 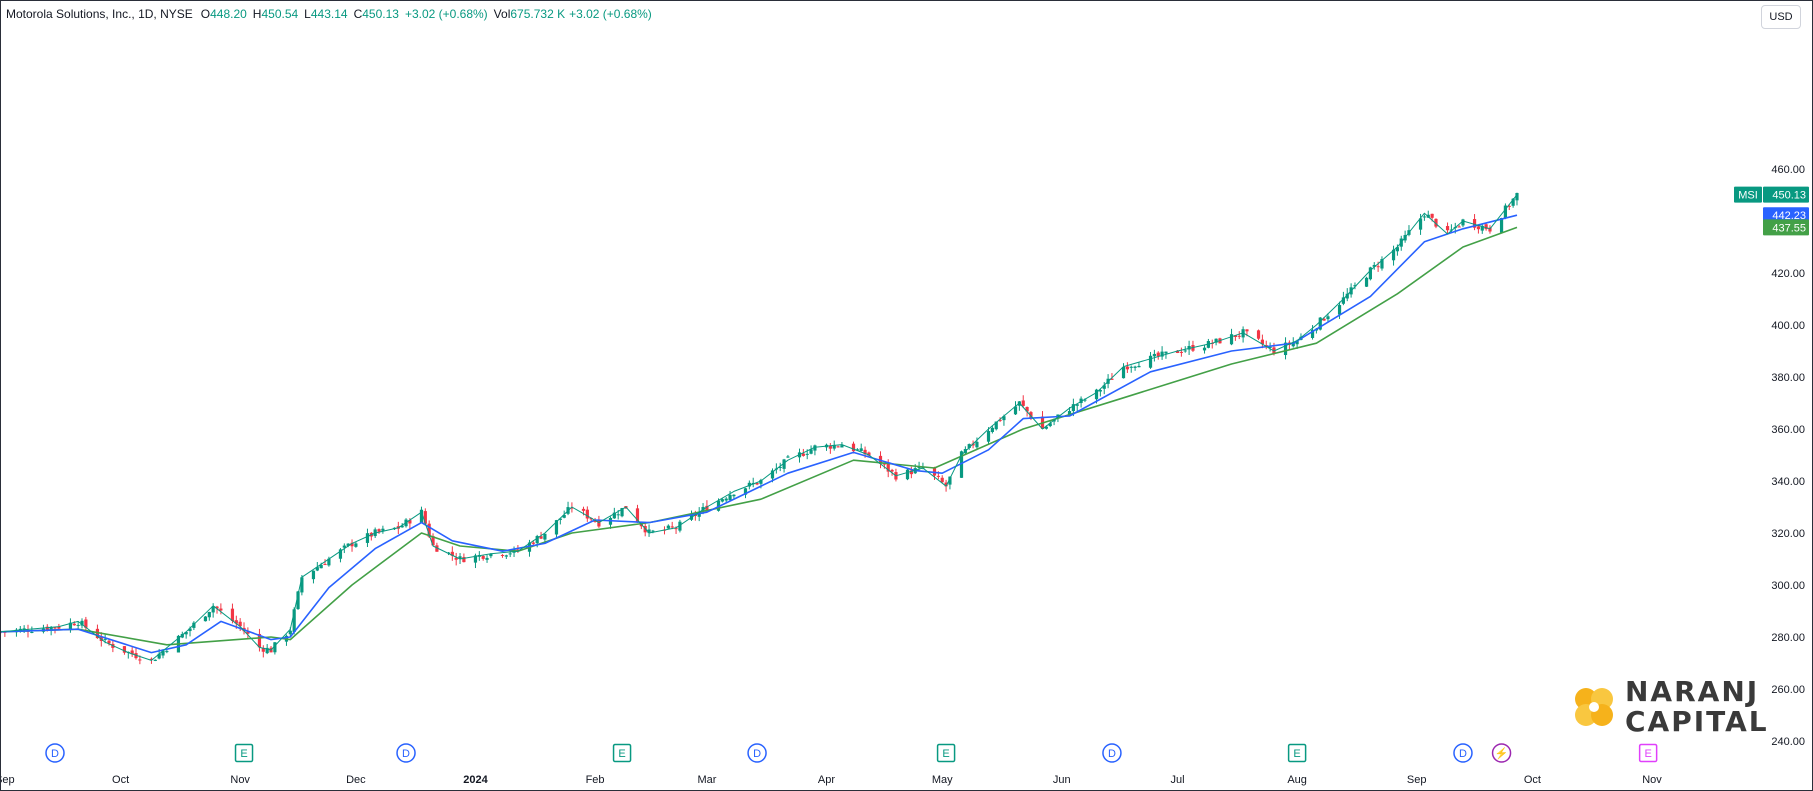 What do you see at coordinates (1671, 707) in the screenshot?
I see `naranj-capital-logo: NARANJ CAPITAL` at bounding box center [1671, 707].